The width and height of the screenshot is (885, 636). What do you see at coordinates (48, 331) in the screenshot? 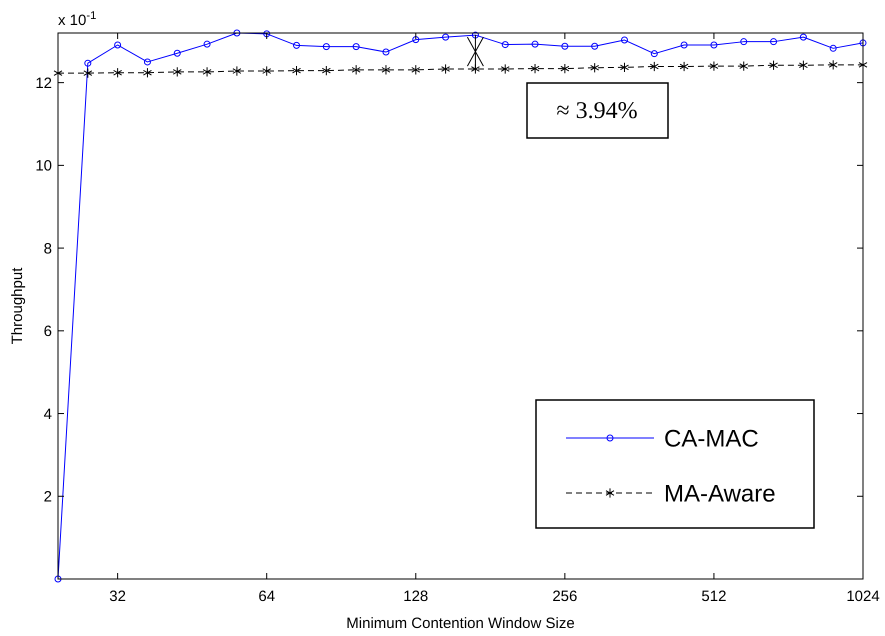
I see `y-tick-label: 6` at bounding box center [48, 331].